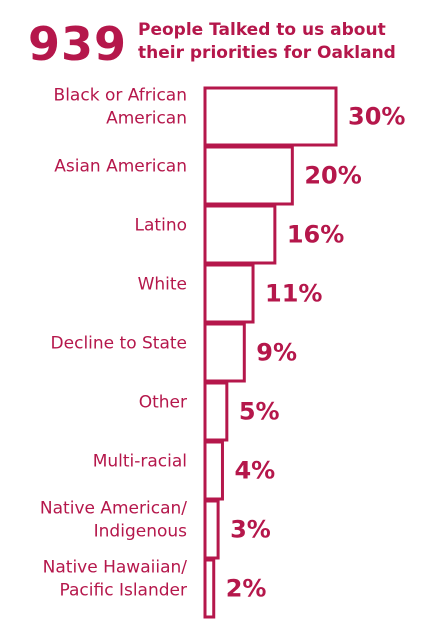 The image size is (432, 619). Describe the element at coordinates (246, 589) in the screenshot. I see `value-label: 2%` at that location.